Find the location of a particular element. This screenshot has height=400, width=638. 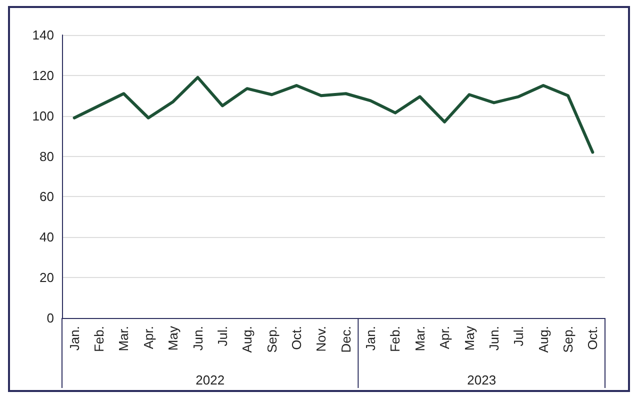

x-tick-label: Dec. is located at coordinates (346, 339).